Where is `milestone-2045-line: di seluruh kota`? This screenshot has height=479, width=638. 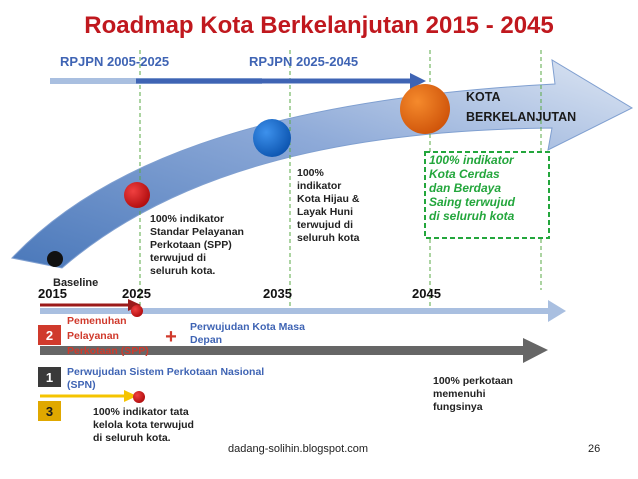 milestone-2045-line: di seluruh kota is located at coordinates (472, 216).